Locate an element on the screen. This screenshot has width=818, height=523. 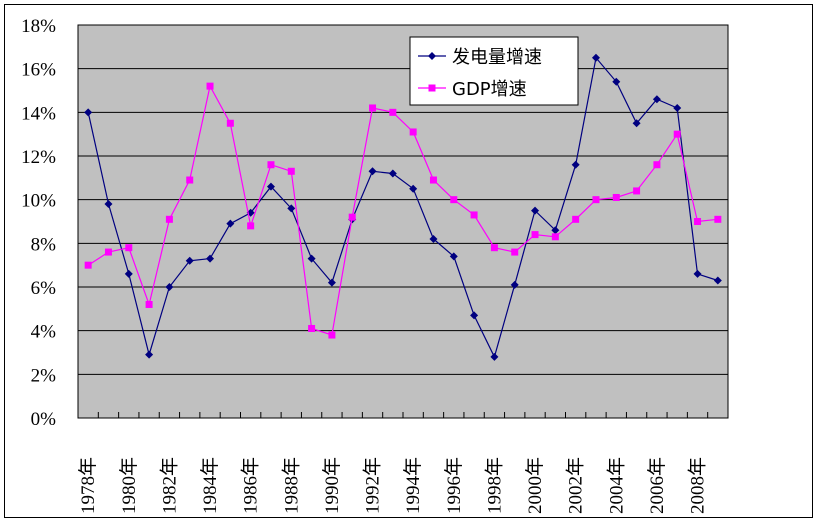
x-tick-label: 1990年 is located at coordinates (332, 485).